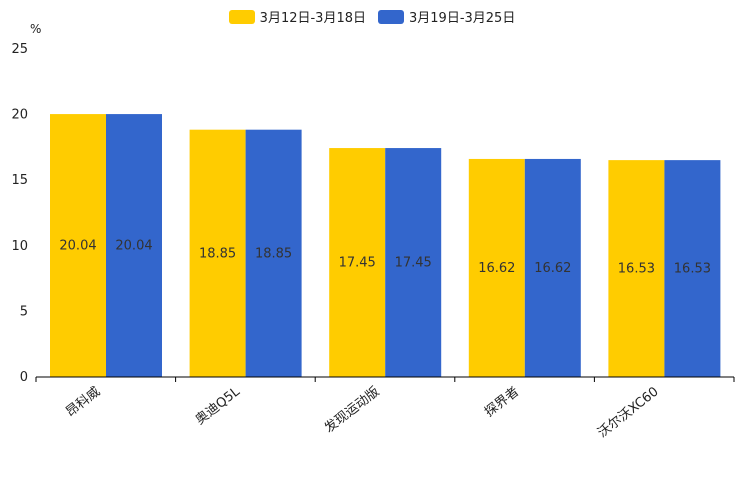 The width and height of the screenshot is (744, 496). I want to click on x-tick-label: 沃尔沃XC60, so click(628, 412).